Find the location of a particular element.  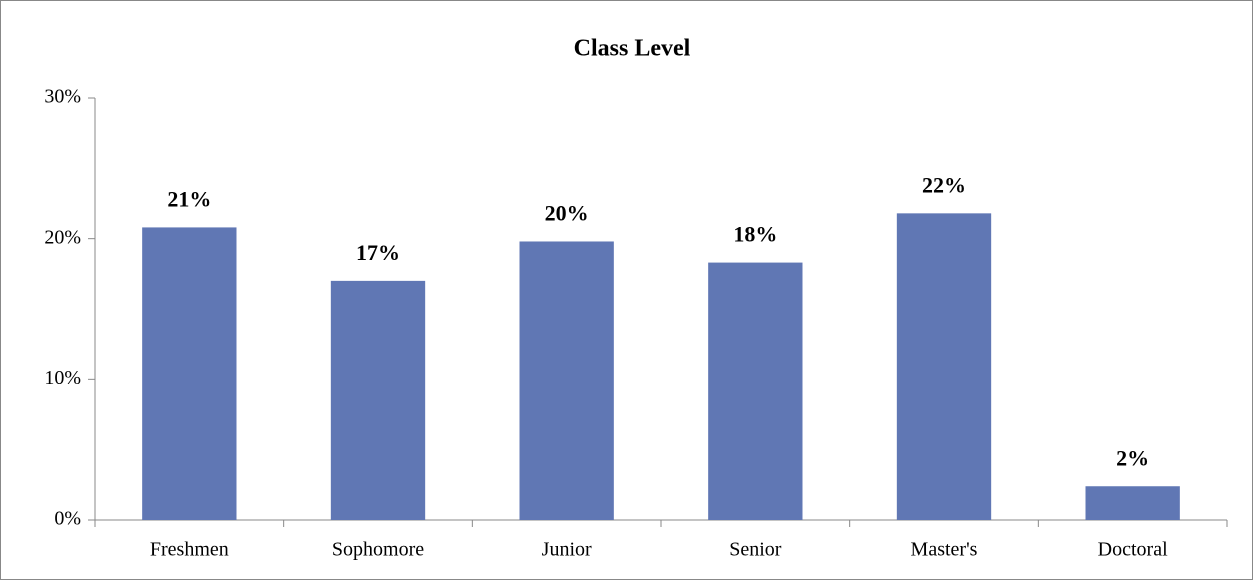

x-tick-label: Sophomore is located at coordinates (378, 550).